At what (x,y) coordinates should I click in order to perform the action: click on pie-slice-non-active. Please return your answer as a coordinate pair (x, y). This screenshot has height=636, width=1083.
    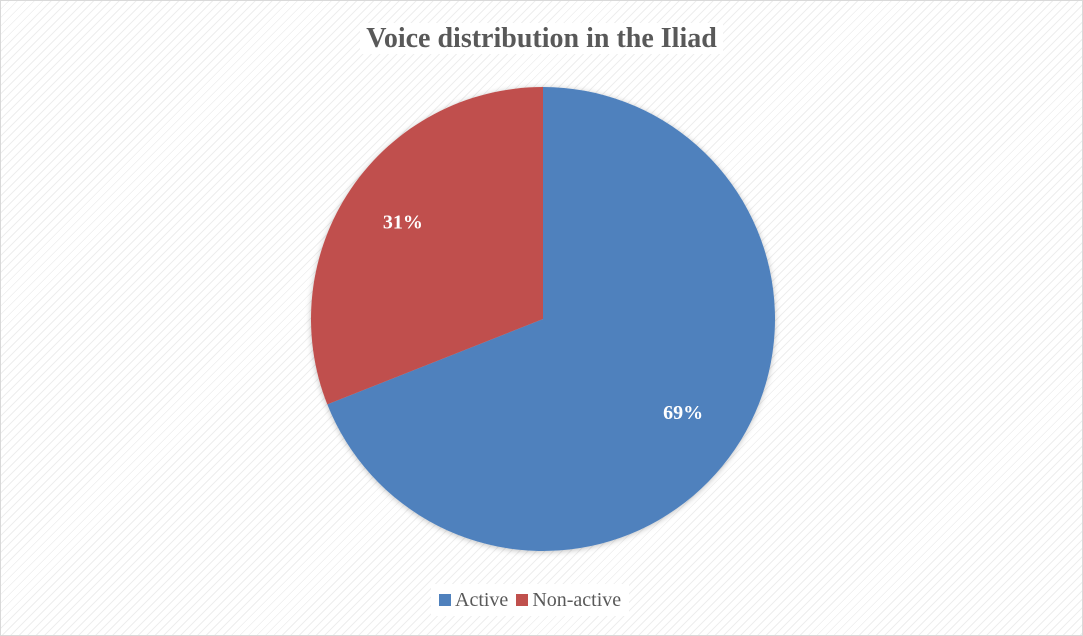
    Looking at the image, I should click on (427, 246).